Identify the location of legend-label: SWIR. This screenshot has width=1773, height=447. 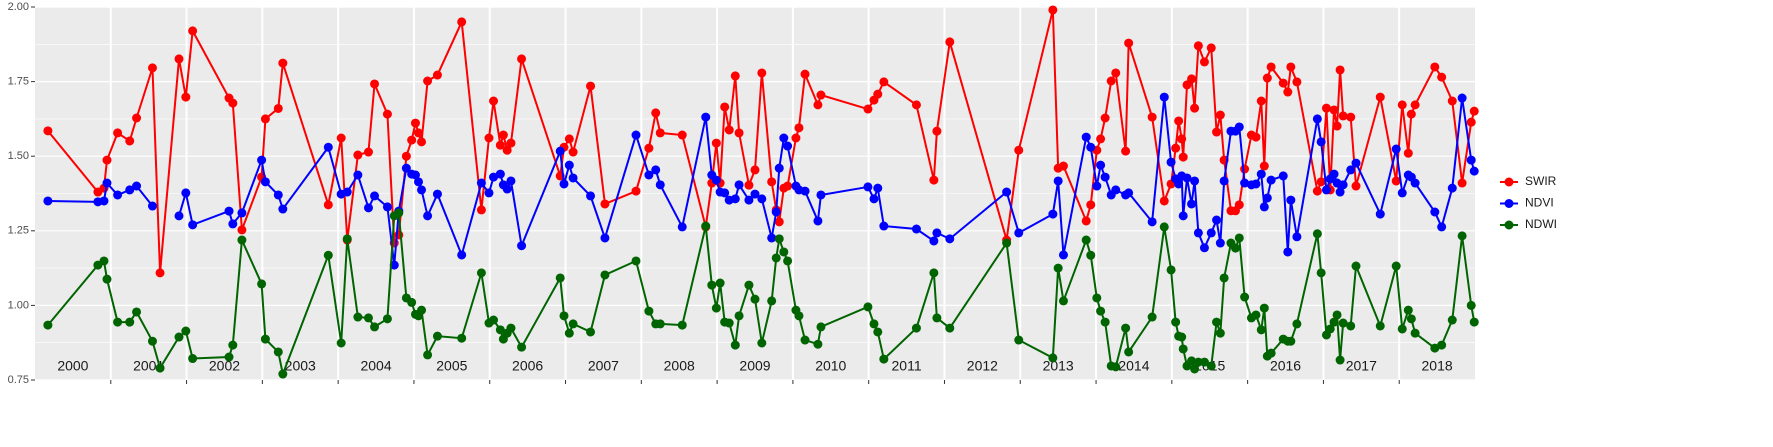
(1541, 181).